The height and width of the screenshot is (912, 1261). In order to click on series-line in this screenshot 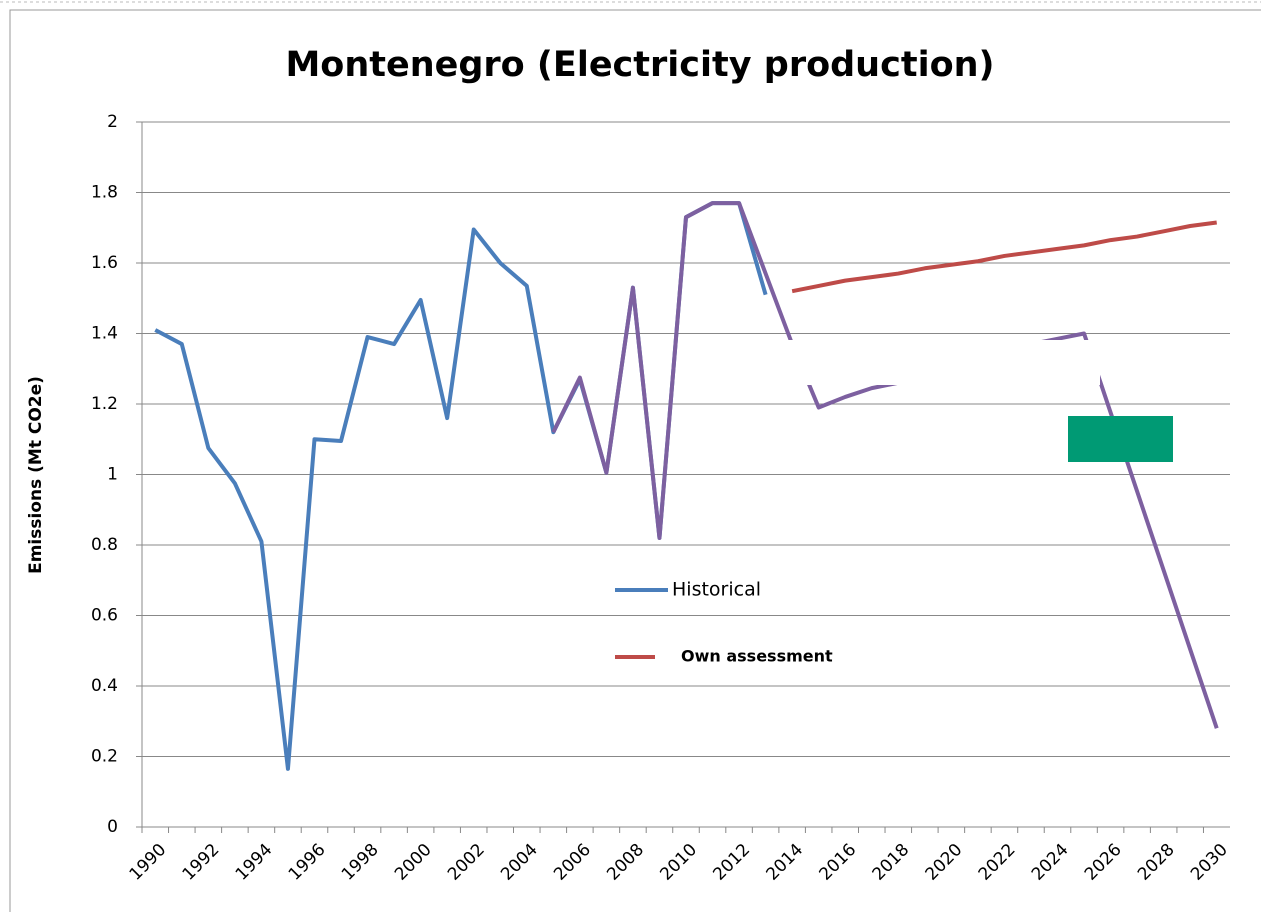, I will do `click(1004, 257)`.